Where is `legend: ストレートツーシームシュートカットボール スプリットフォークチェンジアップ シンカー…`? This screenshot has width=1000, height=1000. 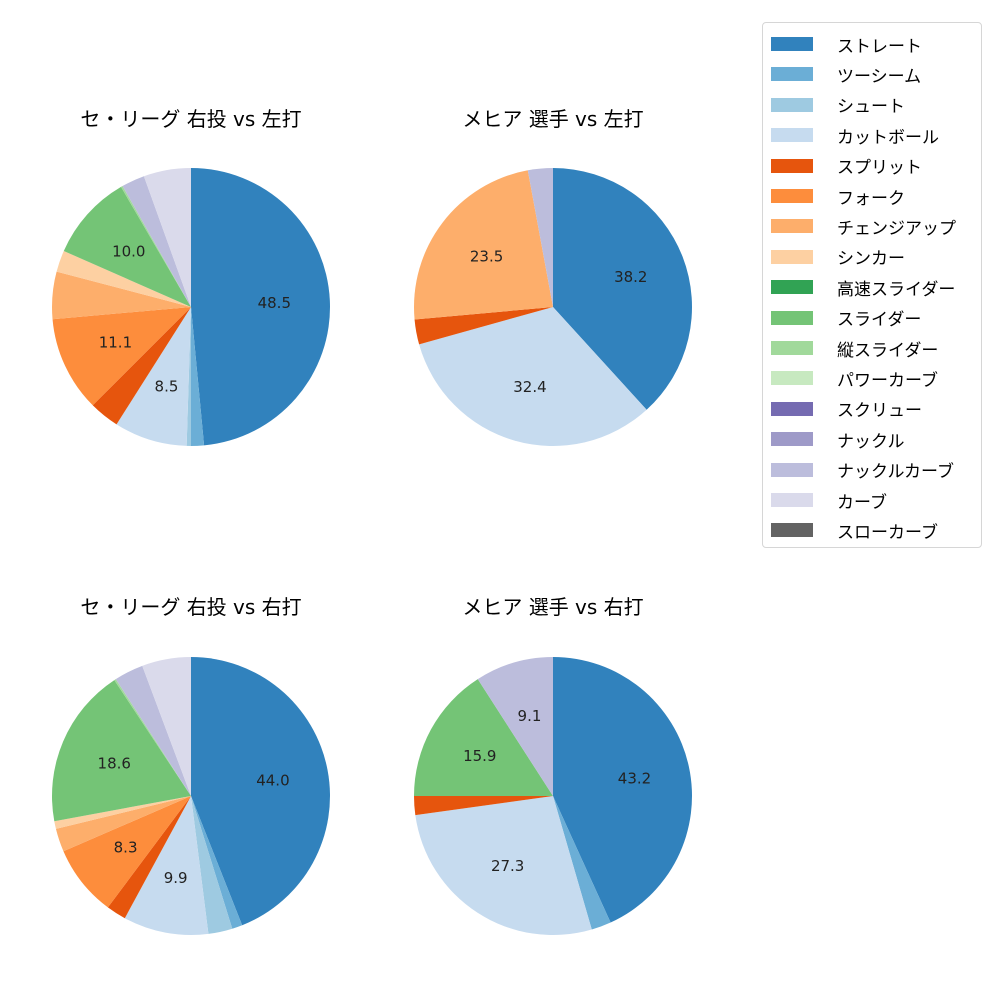
legend: ストレートツーシームシュートカットボール スプリットフォークチェンジアップ シンカー… is located at coordinates (872, 285).